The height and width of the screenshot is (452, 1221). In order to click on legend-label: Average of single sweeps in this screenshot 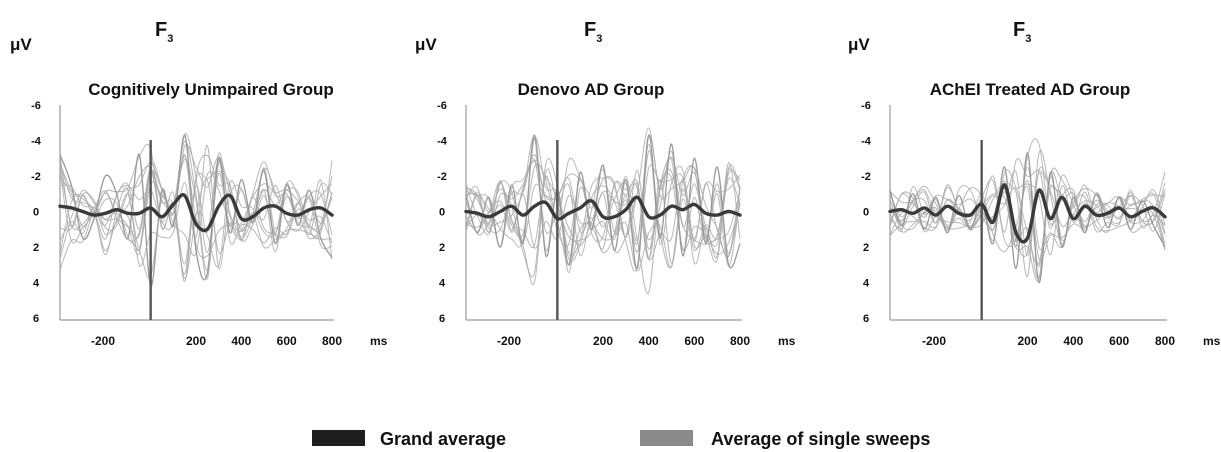, I will do `click(820, 439)`.